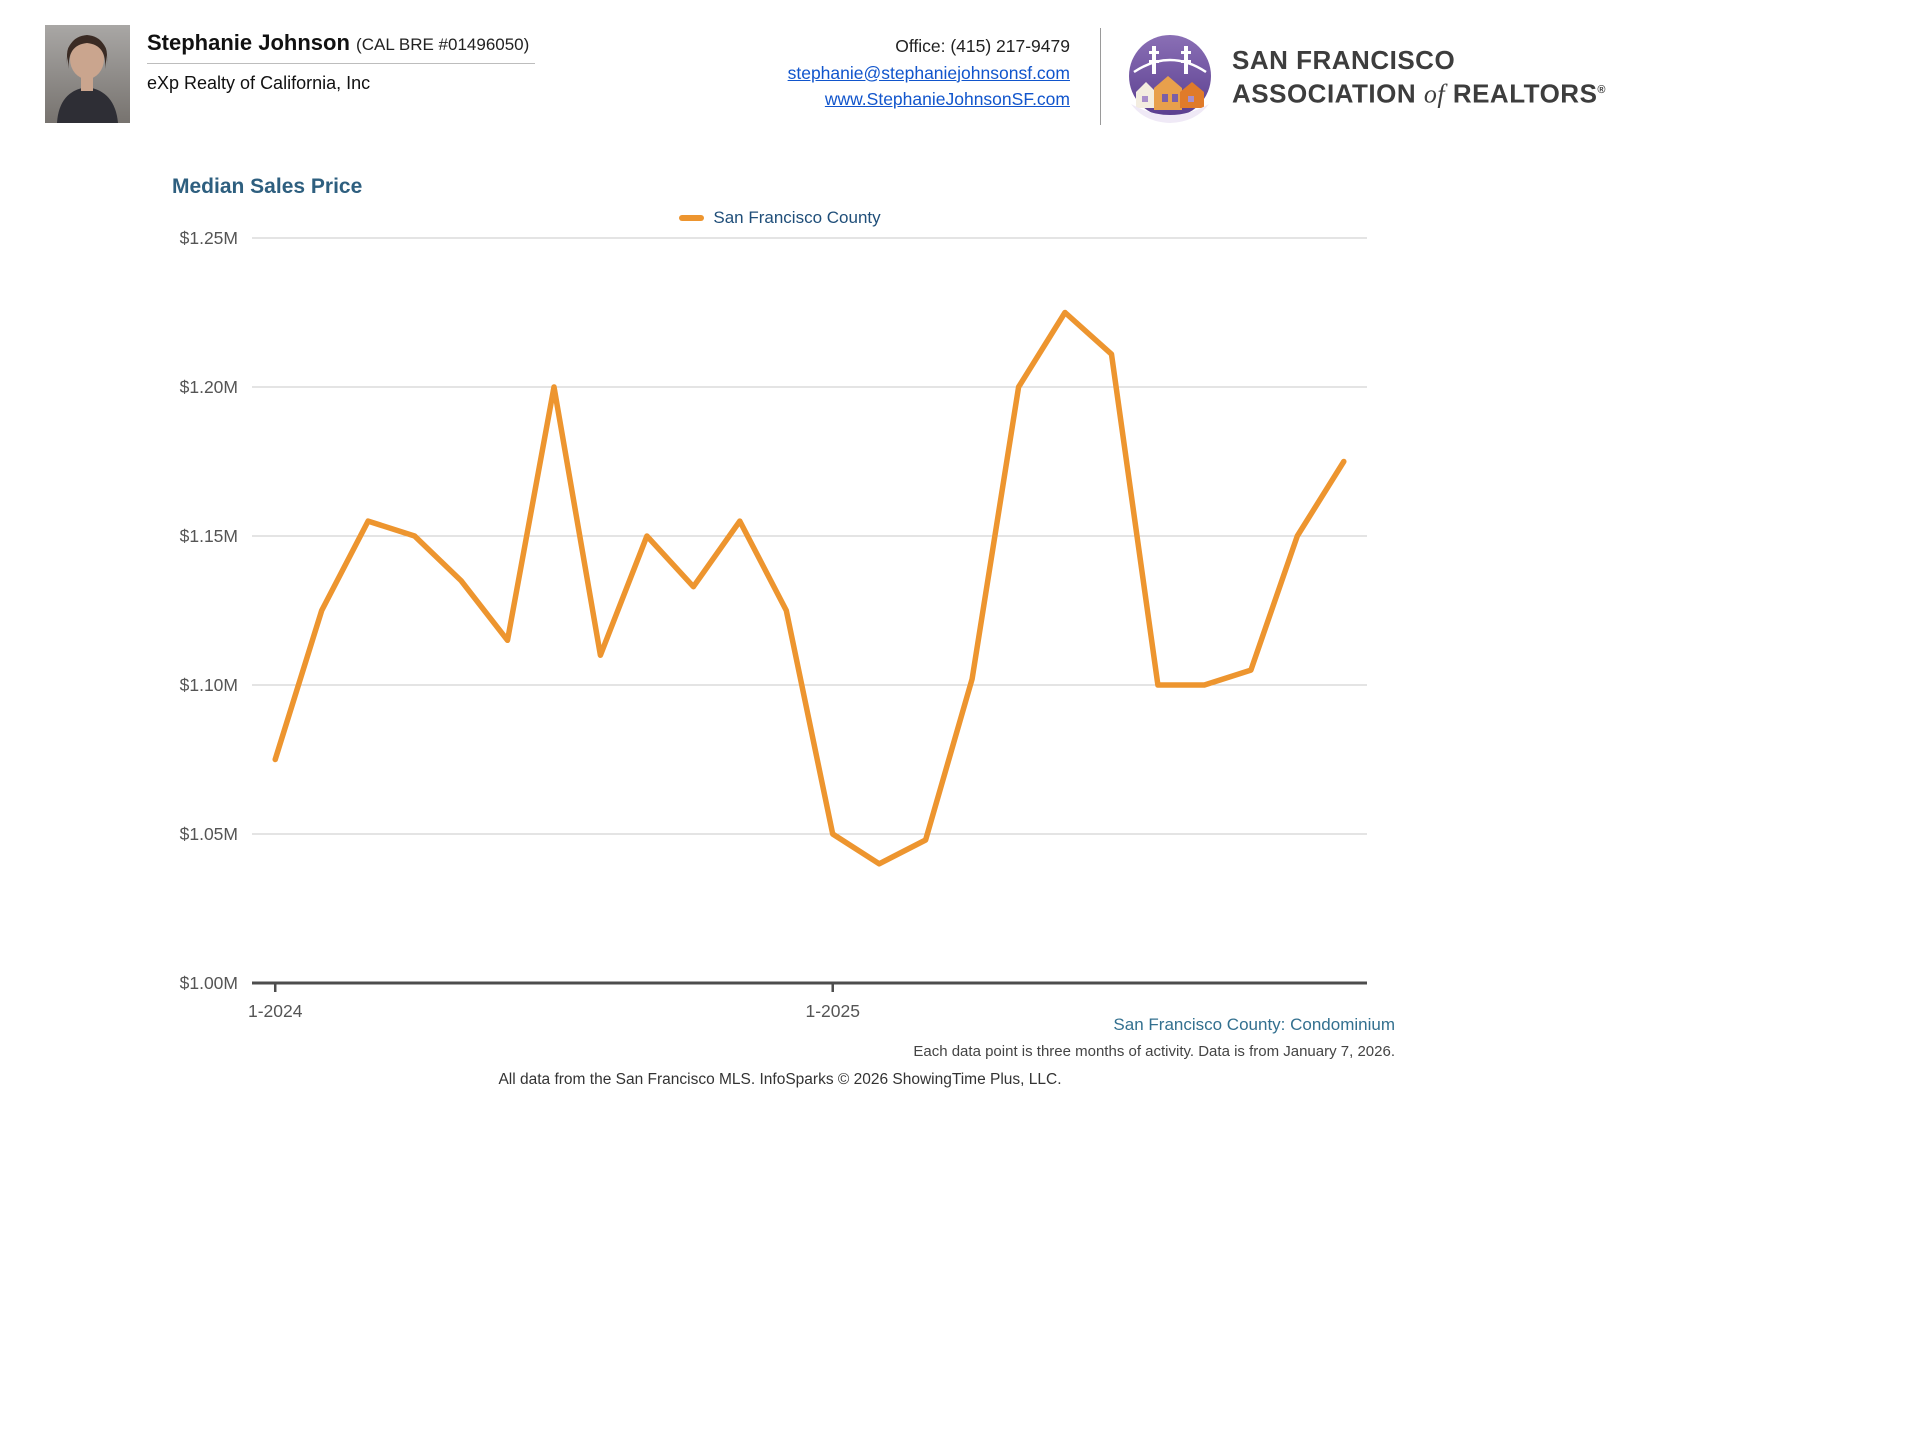 The width and height of the screenshot is (1920, 1439). Describe the element at coordinates (209, 685) in the screenshot. I see `y-tick-label: $1.10M` at that location.